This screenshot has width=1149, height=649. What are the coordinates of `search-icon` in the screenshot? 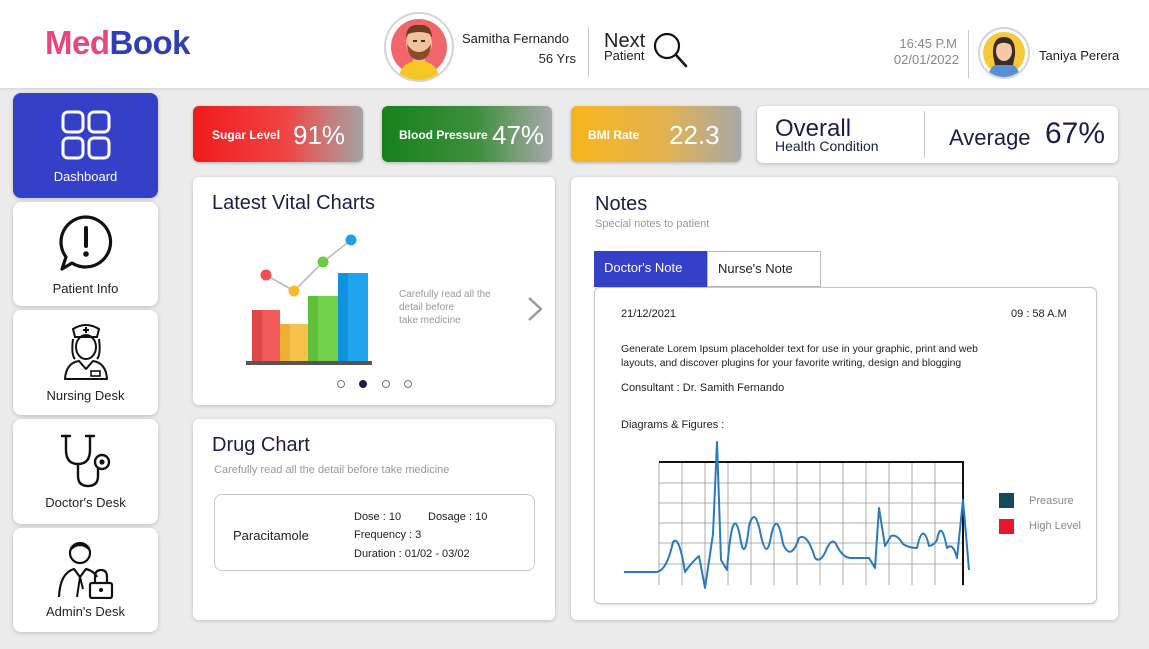 It's located at (670, 50).